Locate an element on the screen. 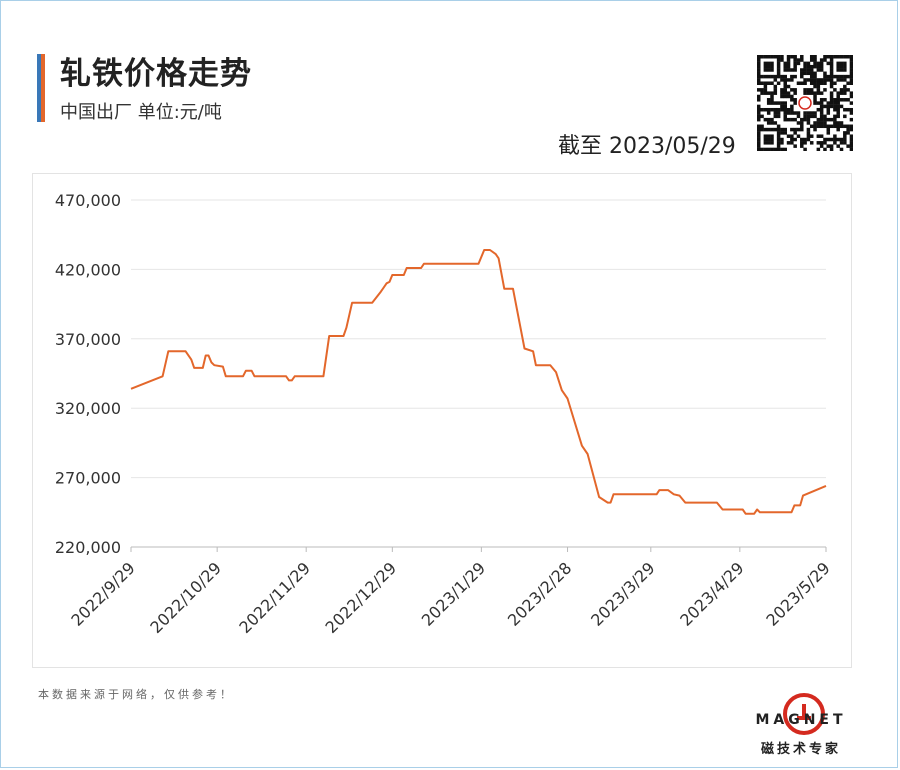 The image size is (900, 770). y-tick-label: 370,000 is located at coordinates (88, 339).